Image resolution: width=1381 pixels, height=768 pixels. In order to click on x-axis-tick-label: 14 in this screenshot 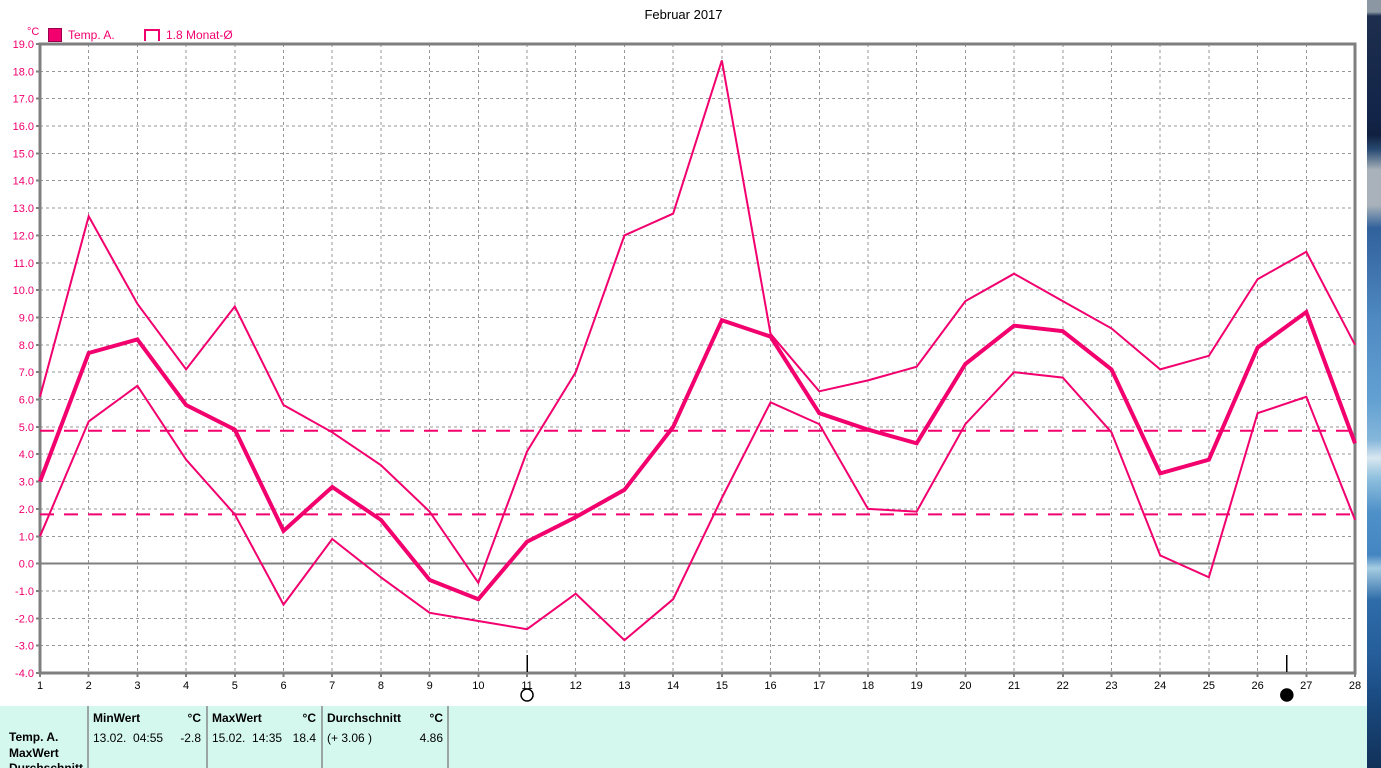, I will do `click(673, 686)`.